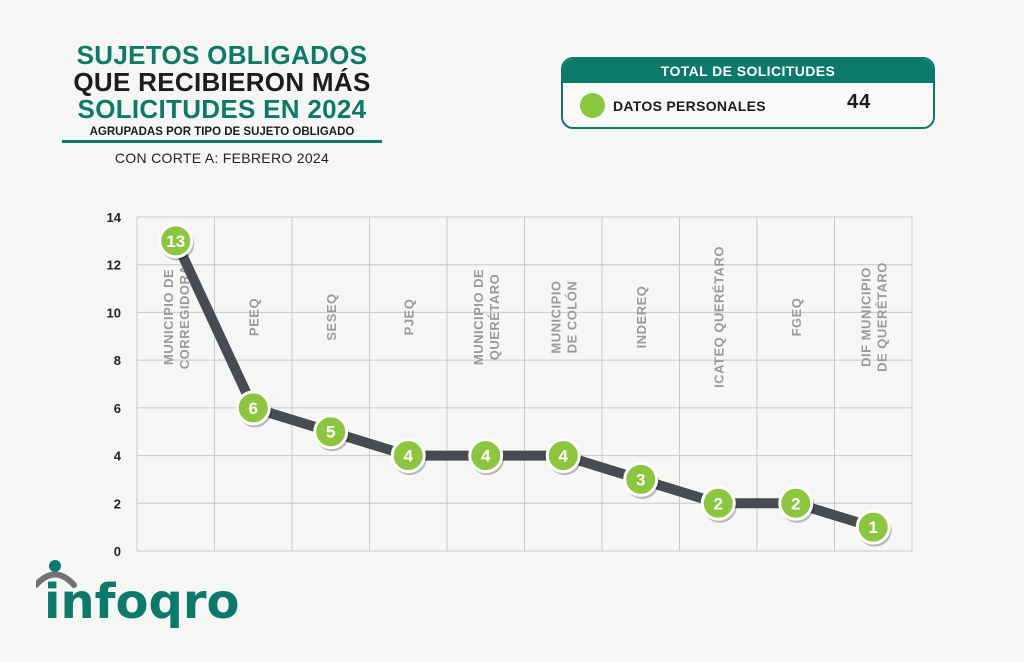 The width and height of the screenshot is (1024, 662). I want to click on data-label: 3, so click(640, 479).